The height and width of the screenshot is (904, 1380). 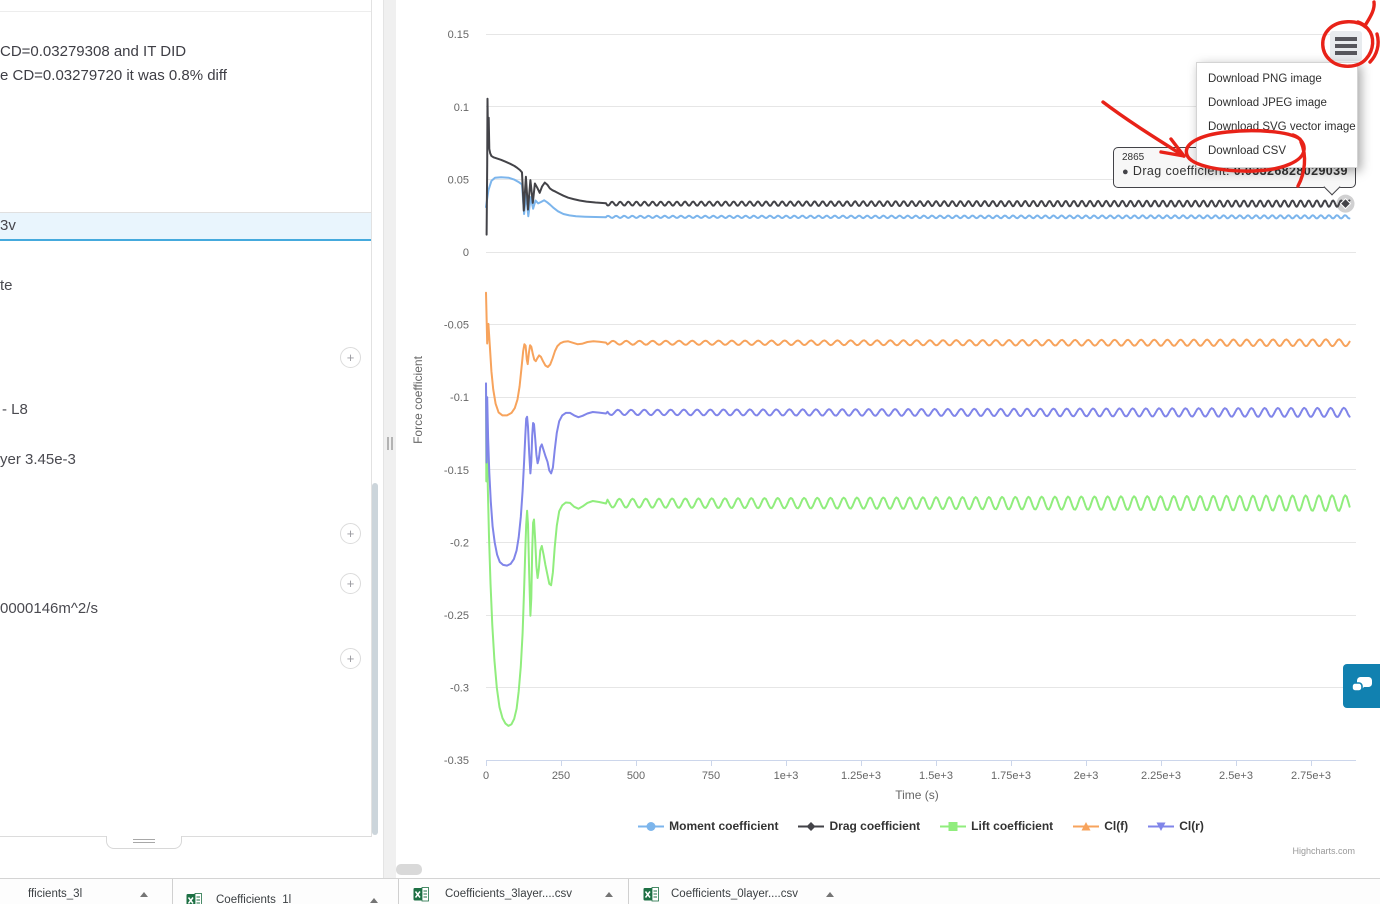 I want to click on legend-item-cl-f-: Cl(f), so click(x=1100, y=826).